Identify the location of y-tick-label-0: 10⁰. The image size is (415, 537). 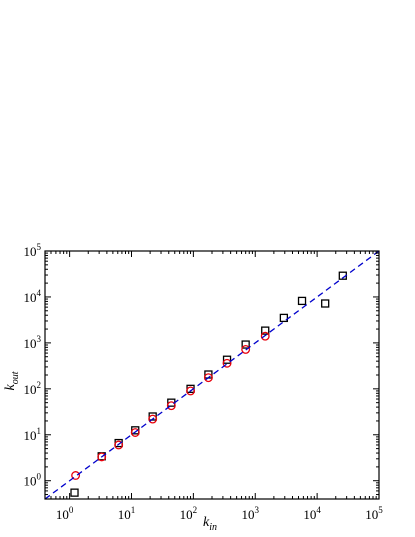
(33, 480).